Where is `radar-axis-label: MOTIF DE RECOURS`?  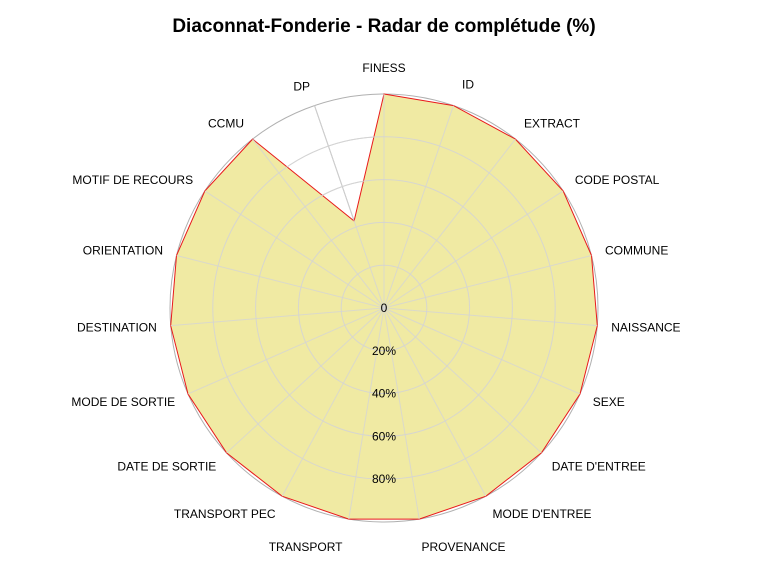 radar-axis-label: MOTIF DE RECOURS is located at coordinates (132, 180).